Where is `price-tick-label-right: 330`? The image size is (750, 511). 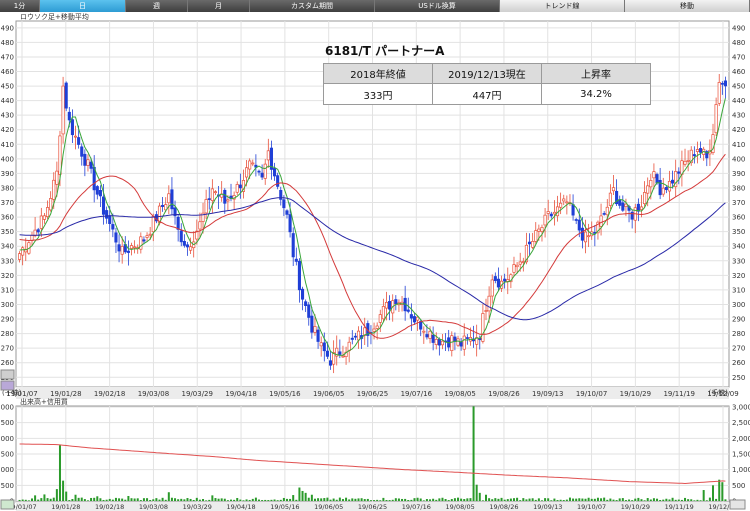 price-tick-label-right: 330 is located at coordinates (738, 261).